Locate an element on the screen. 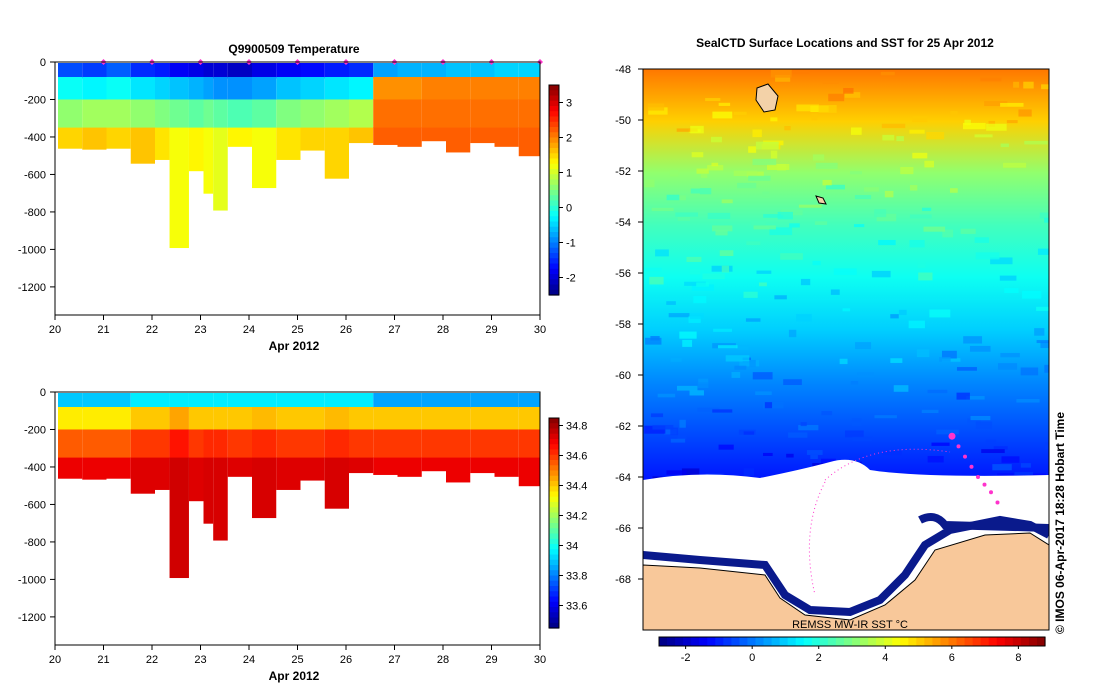 The height and width of the screenshot is (700, 1099). x-tick-label: 22 is located at coordinates (152, 660).